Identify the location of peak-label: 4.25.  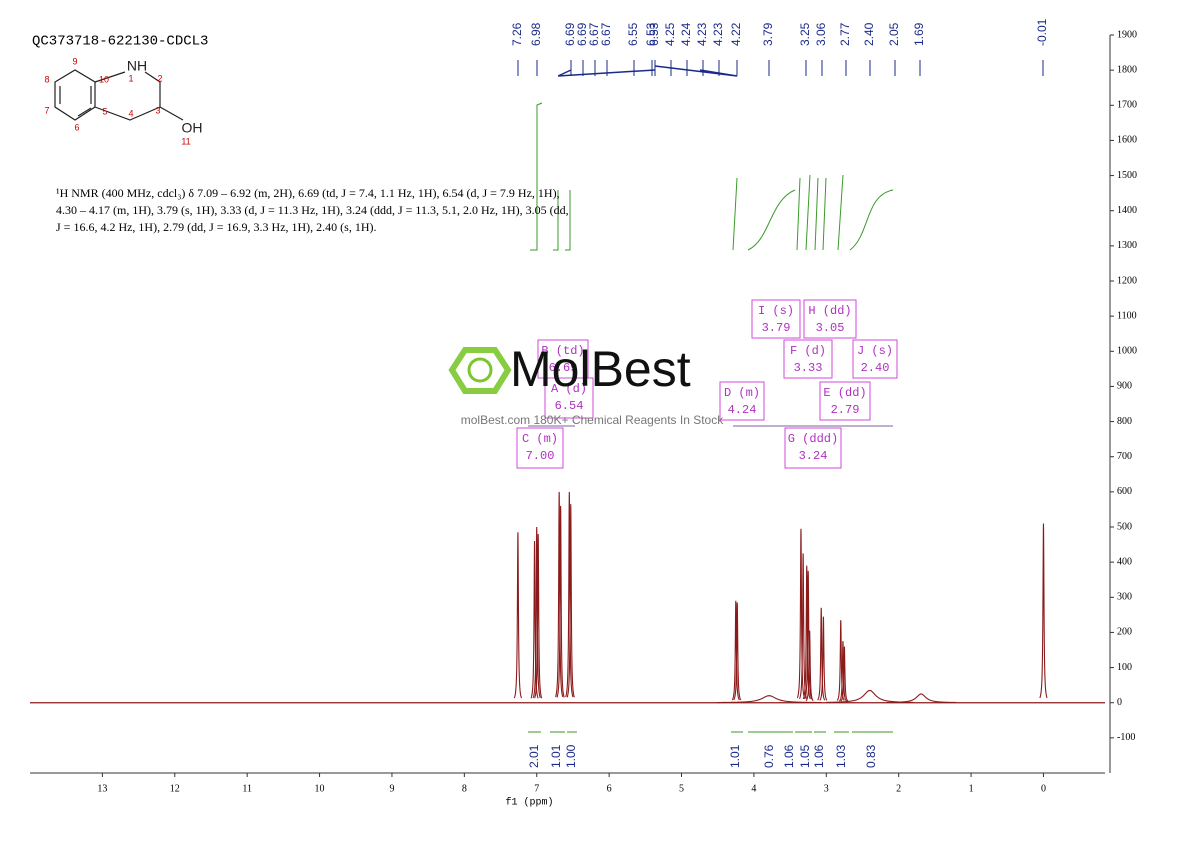
(670, 34).